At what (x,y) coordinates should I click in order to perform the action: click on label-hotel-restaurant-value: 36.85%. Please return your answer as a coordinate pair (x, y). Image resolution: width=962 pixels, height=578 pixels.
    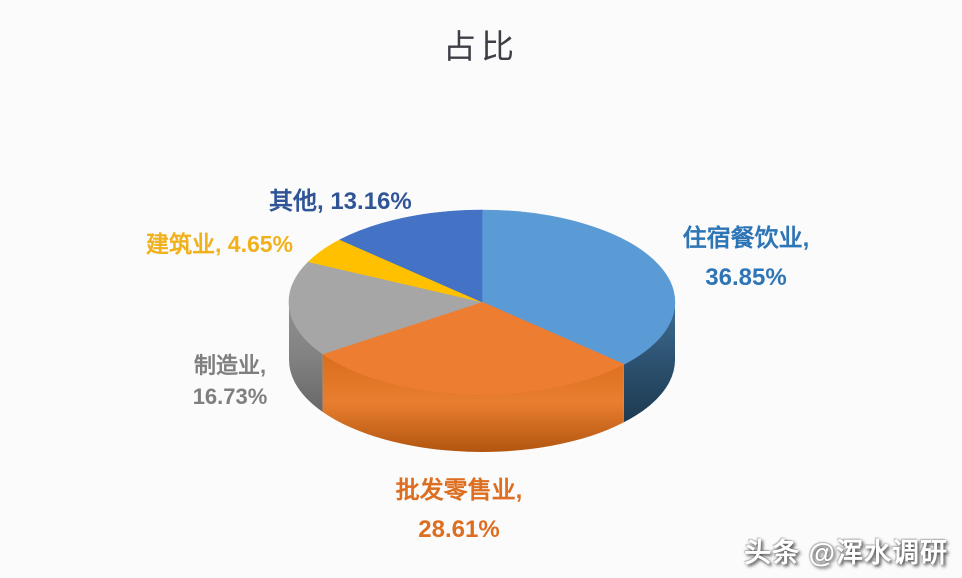
    Looking at the image, I should click on (746, 277).